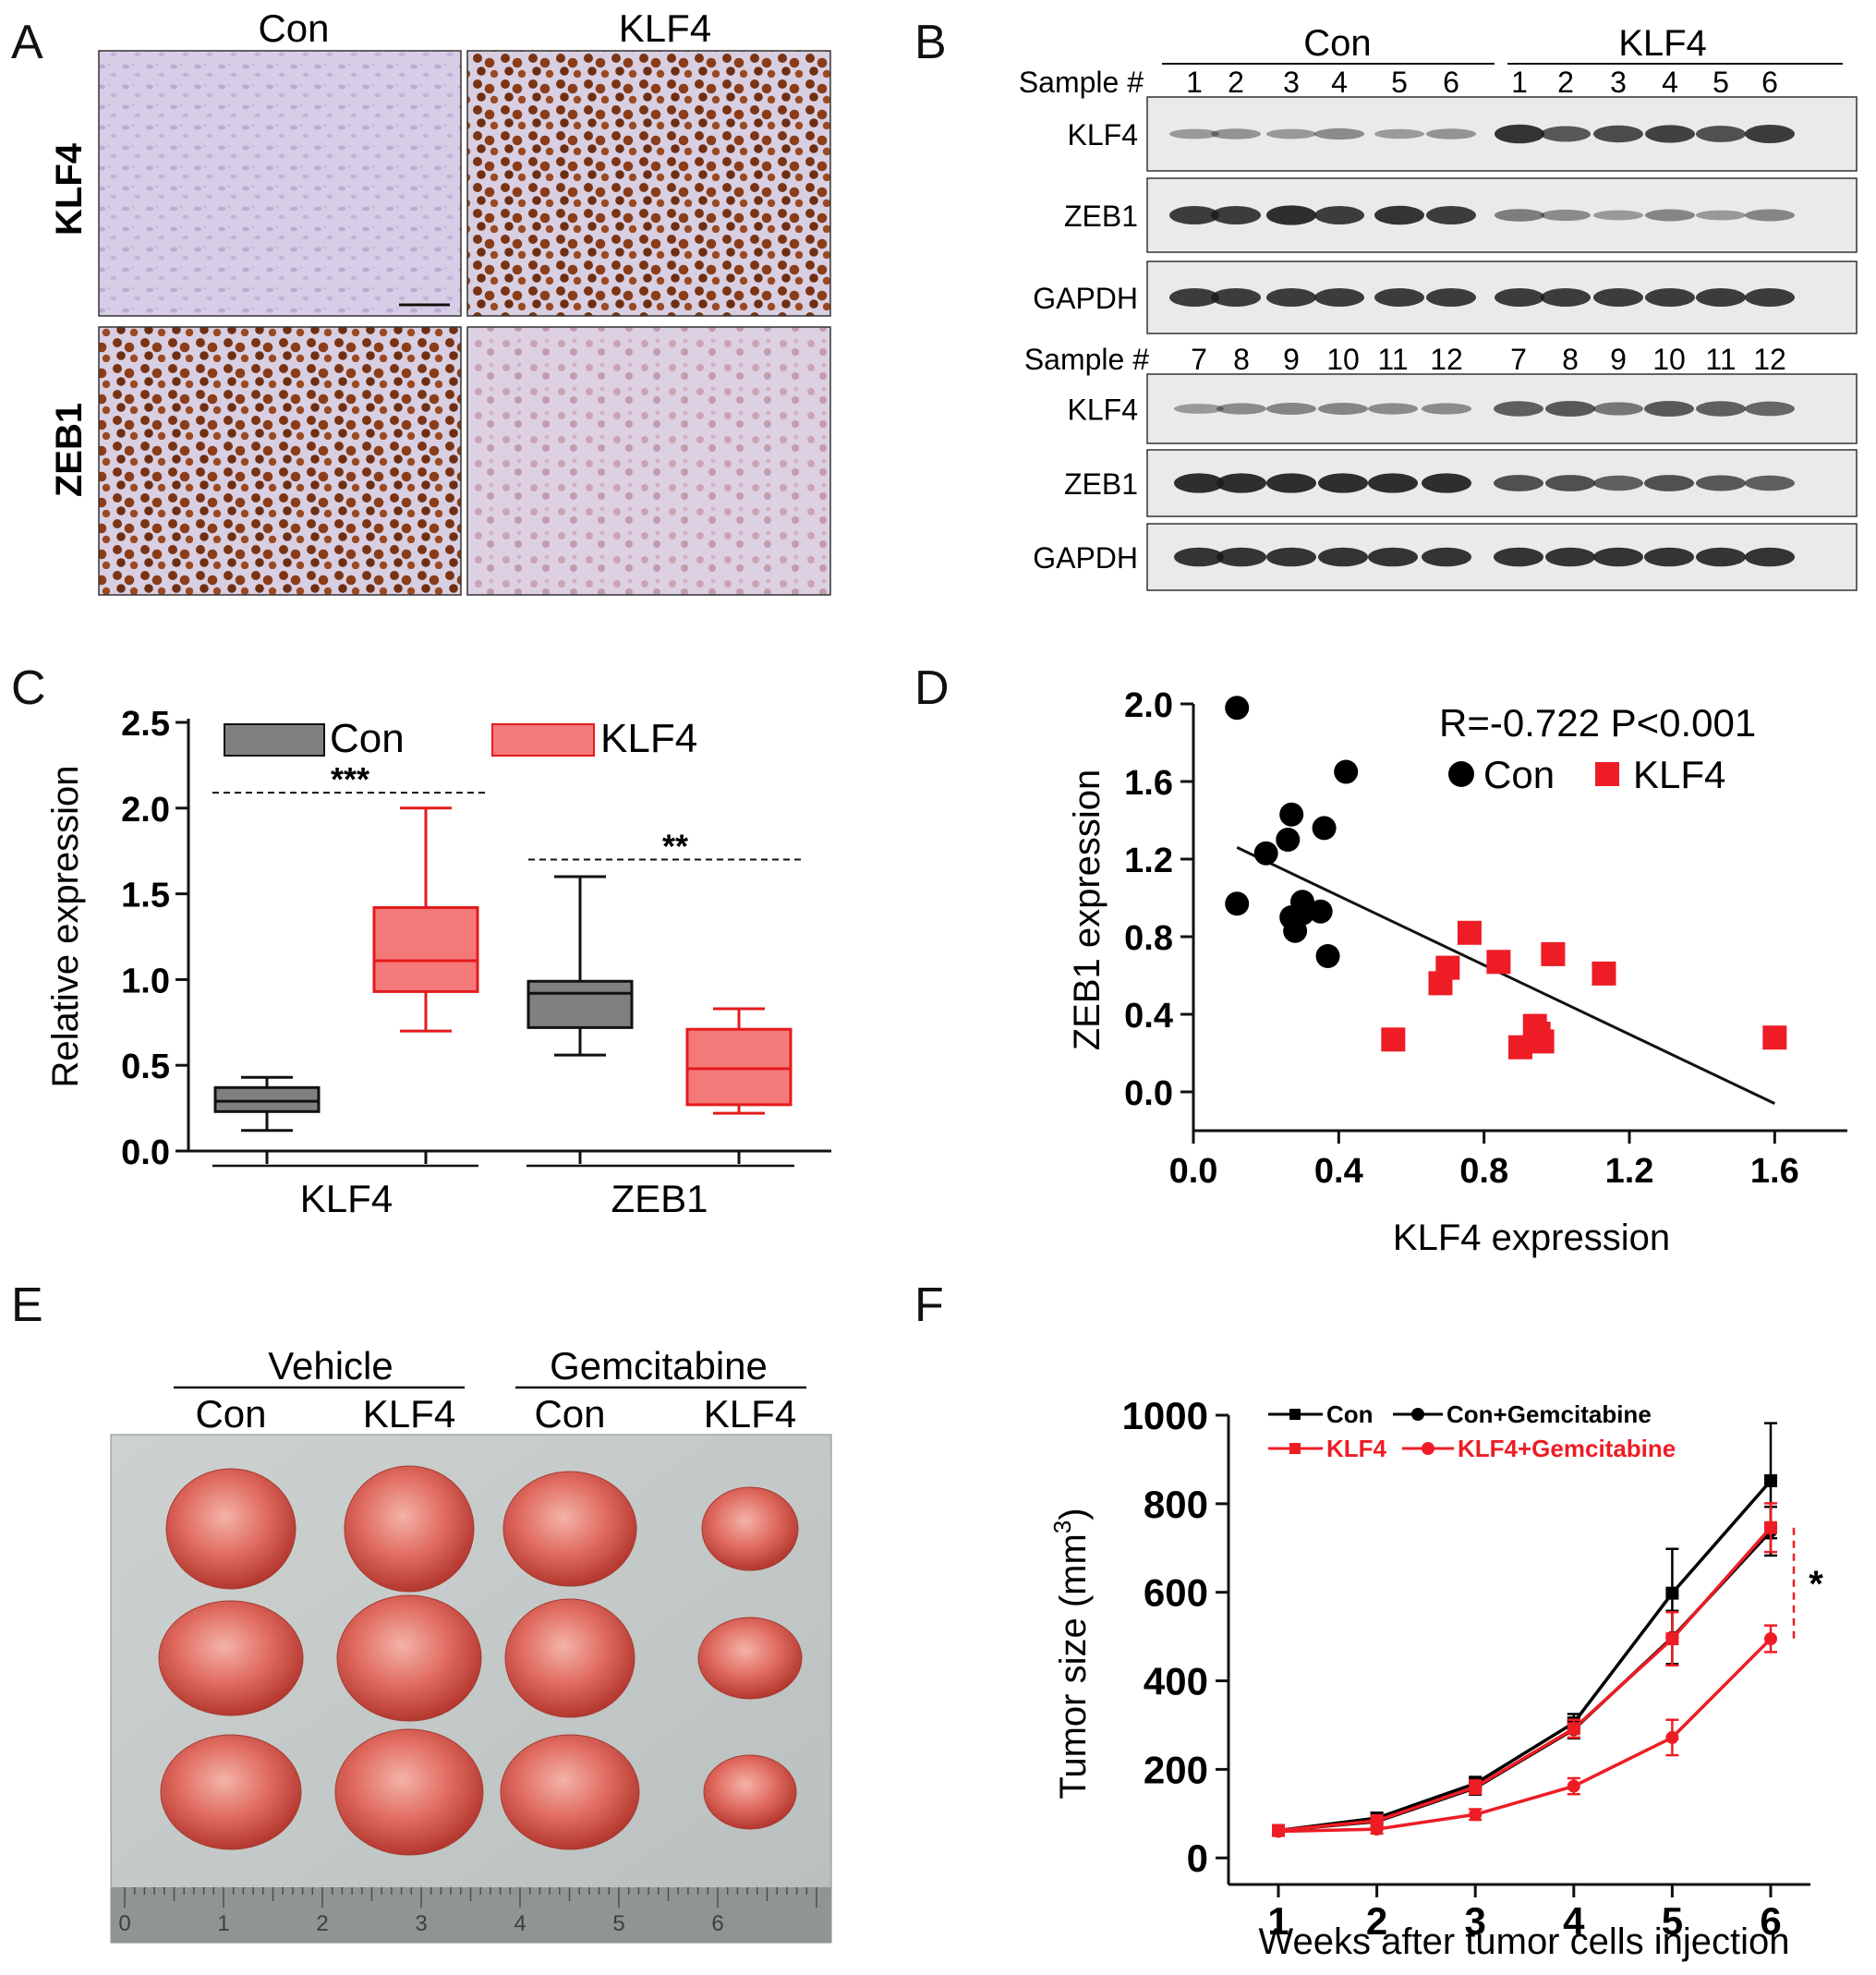 The width and height of the screenshot is (1876, 1975). I want to click on c-y-tick-label: 0.5, so click(145, 1067).